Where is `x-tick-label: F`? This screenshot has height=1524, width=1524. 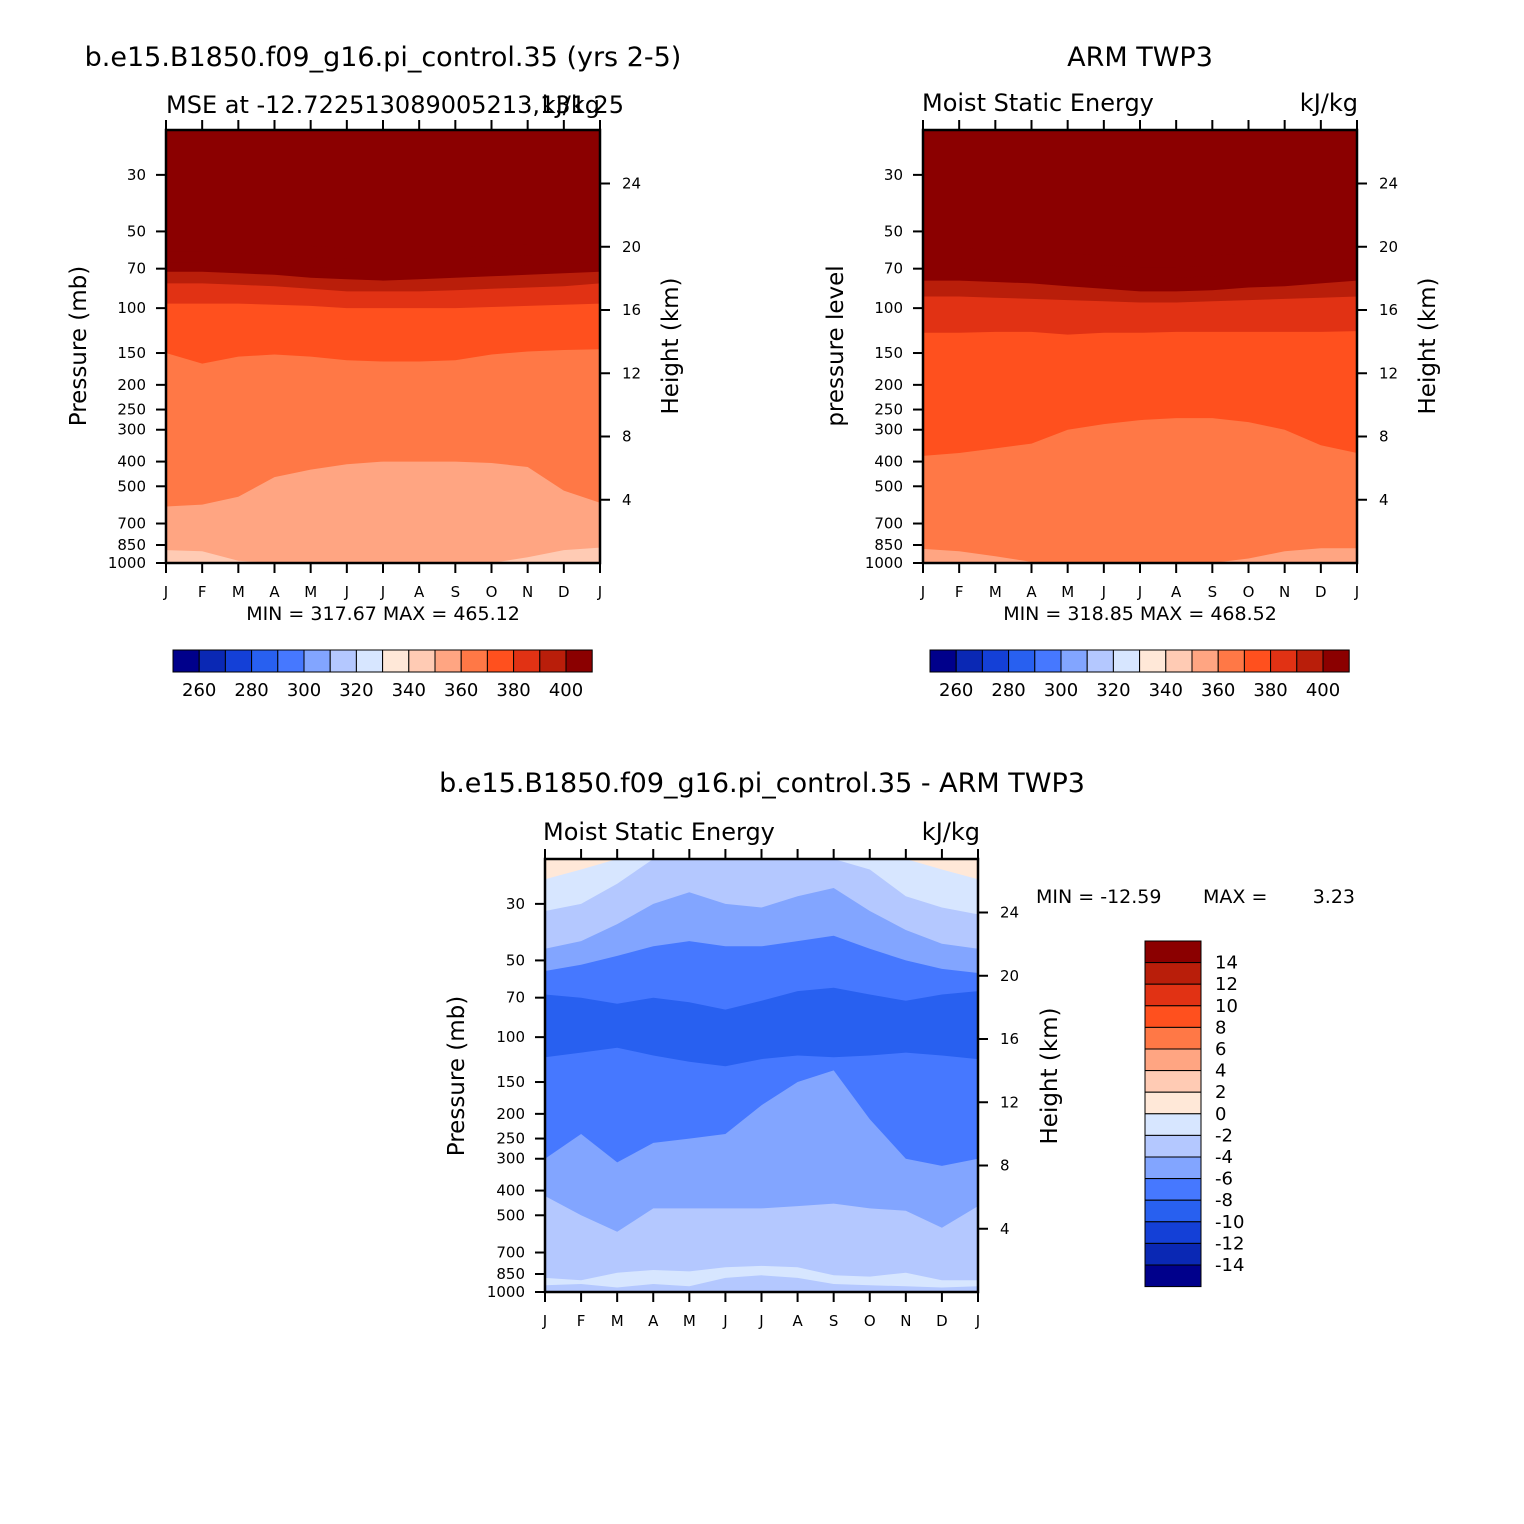 x-tick-label: F is located at coordinates (959, 592).